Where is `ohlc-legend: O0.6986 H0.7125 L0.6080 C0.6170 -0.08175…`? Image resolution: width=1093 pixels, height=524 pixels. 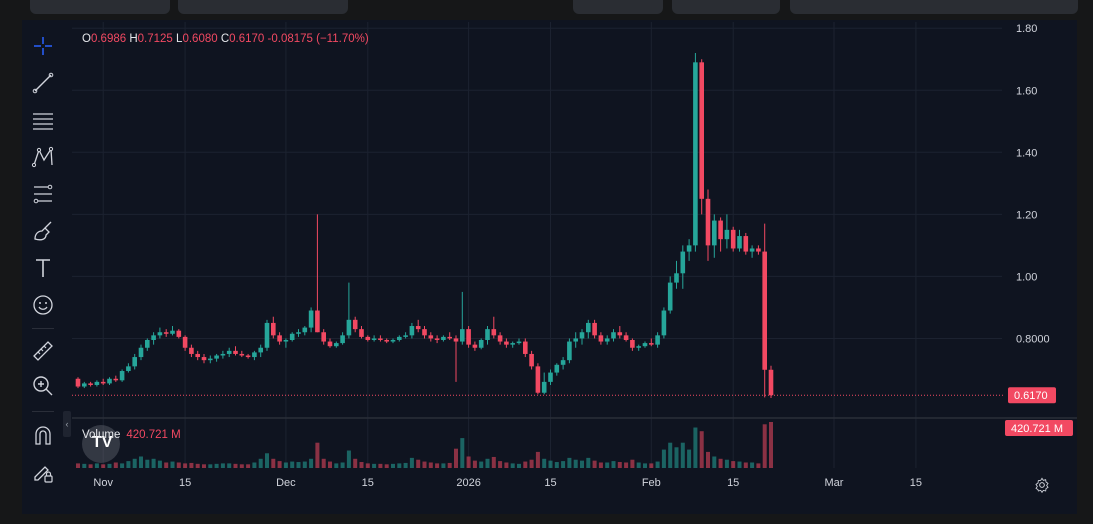
ohlc-legend: O0.6986 H0.7125 L0.6080 C0.6170 -0.08175… is located at coordinates (225, 39).